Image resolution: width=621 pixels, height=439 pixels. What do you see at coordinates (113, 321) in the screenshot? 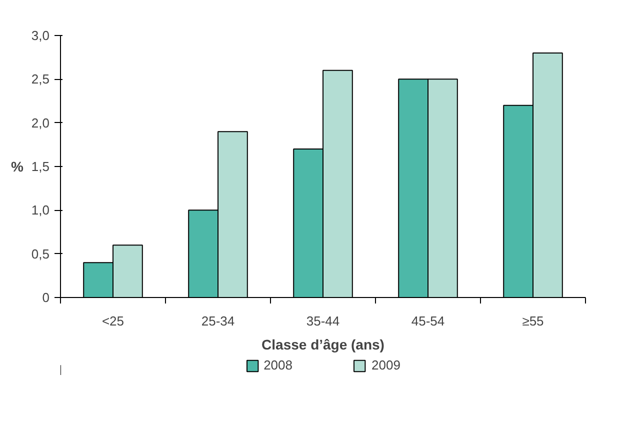
I see `x-tick-label: <25` at bounding box center [113, 321].